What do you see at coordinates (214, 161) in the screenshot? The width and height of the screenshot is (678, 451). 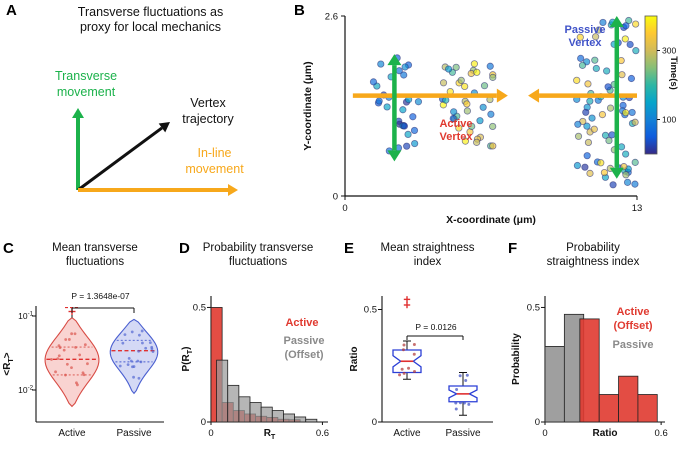 I see `inline-movement-label: In-line movement` at bounding box center [214, 161].